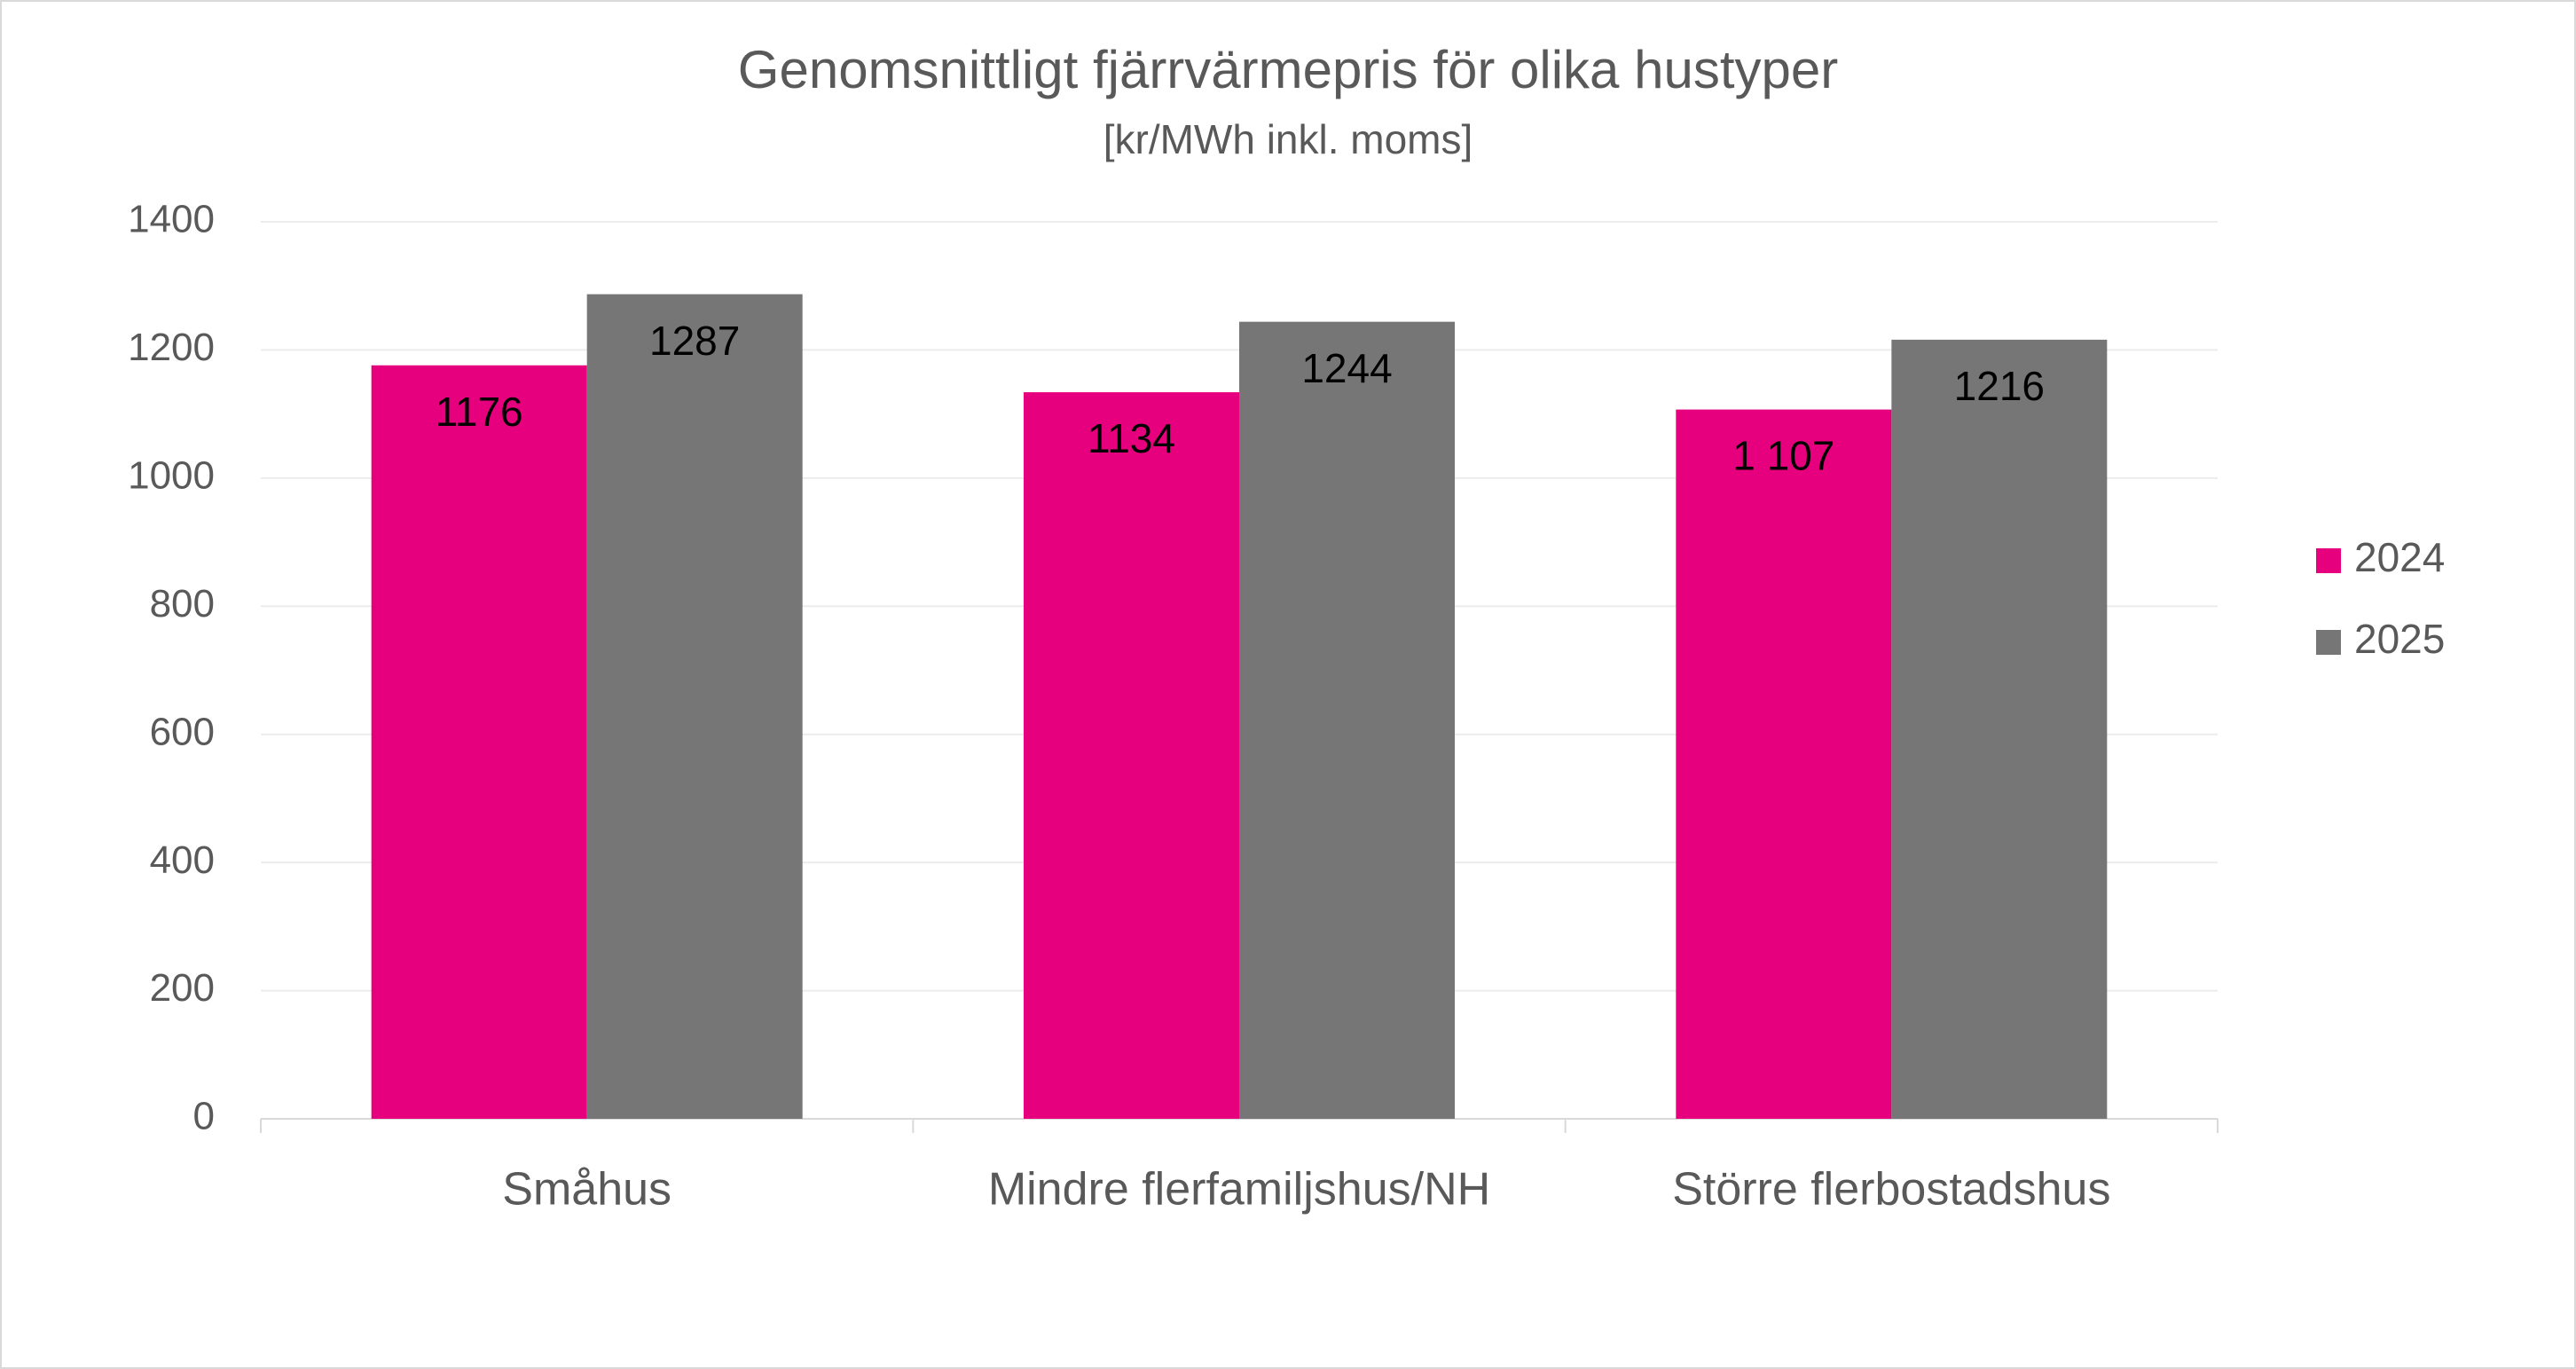  Describe the element at coordinates (1131, 438) in the screenshot. I see `data-label: 1134` at that location.